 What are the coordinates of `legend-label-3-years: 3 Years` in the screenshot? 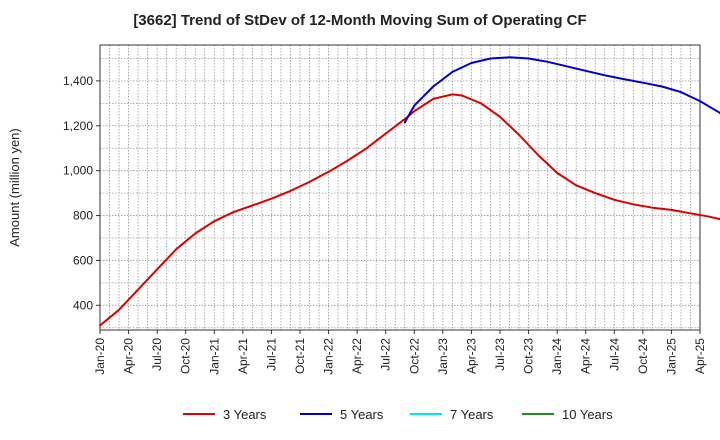 It's located at (245, 414).